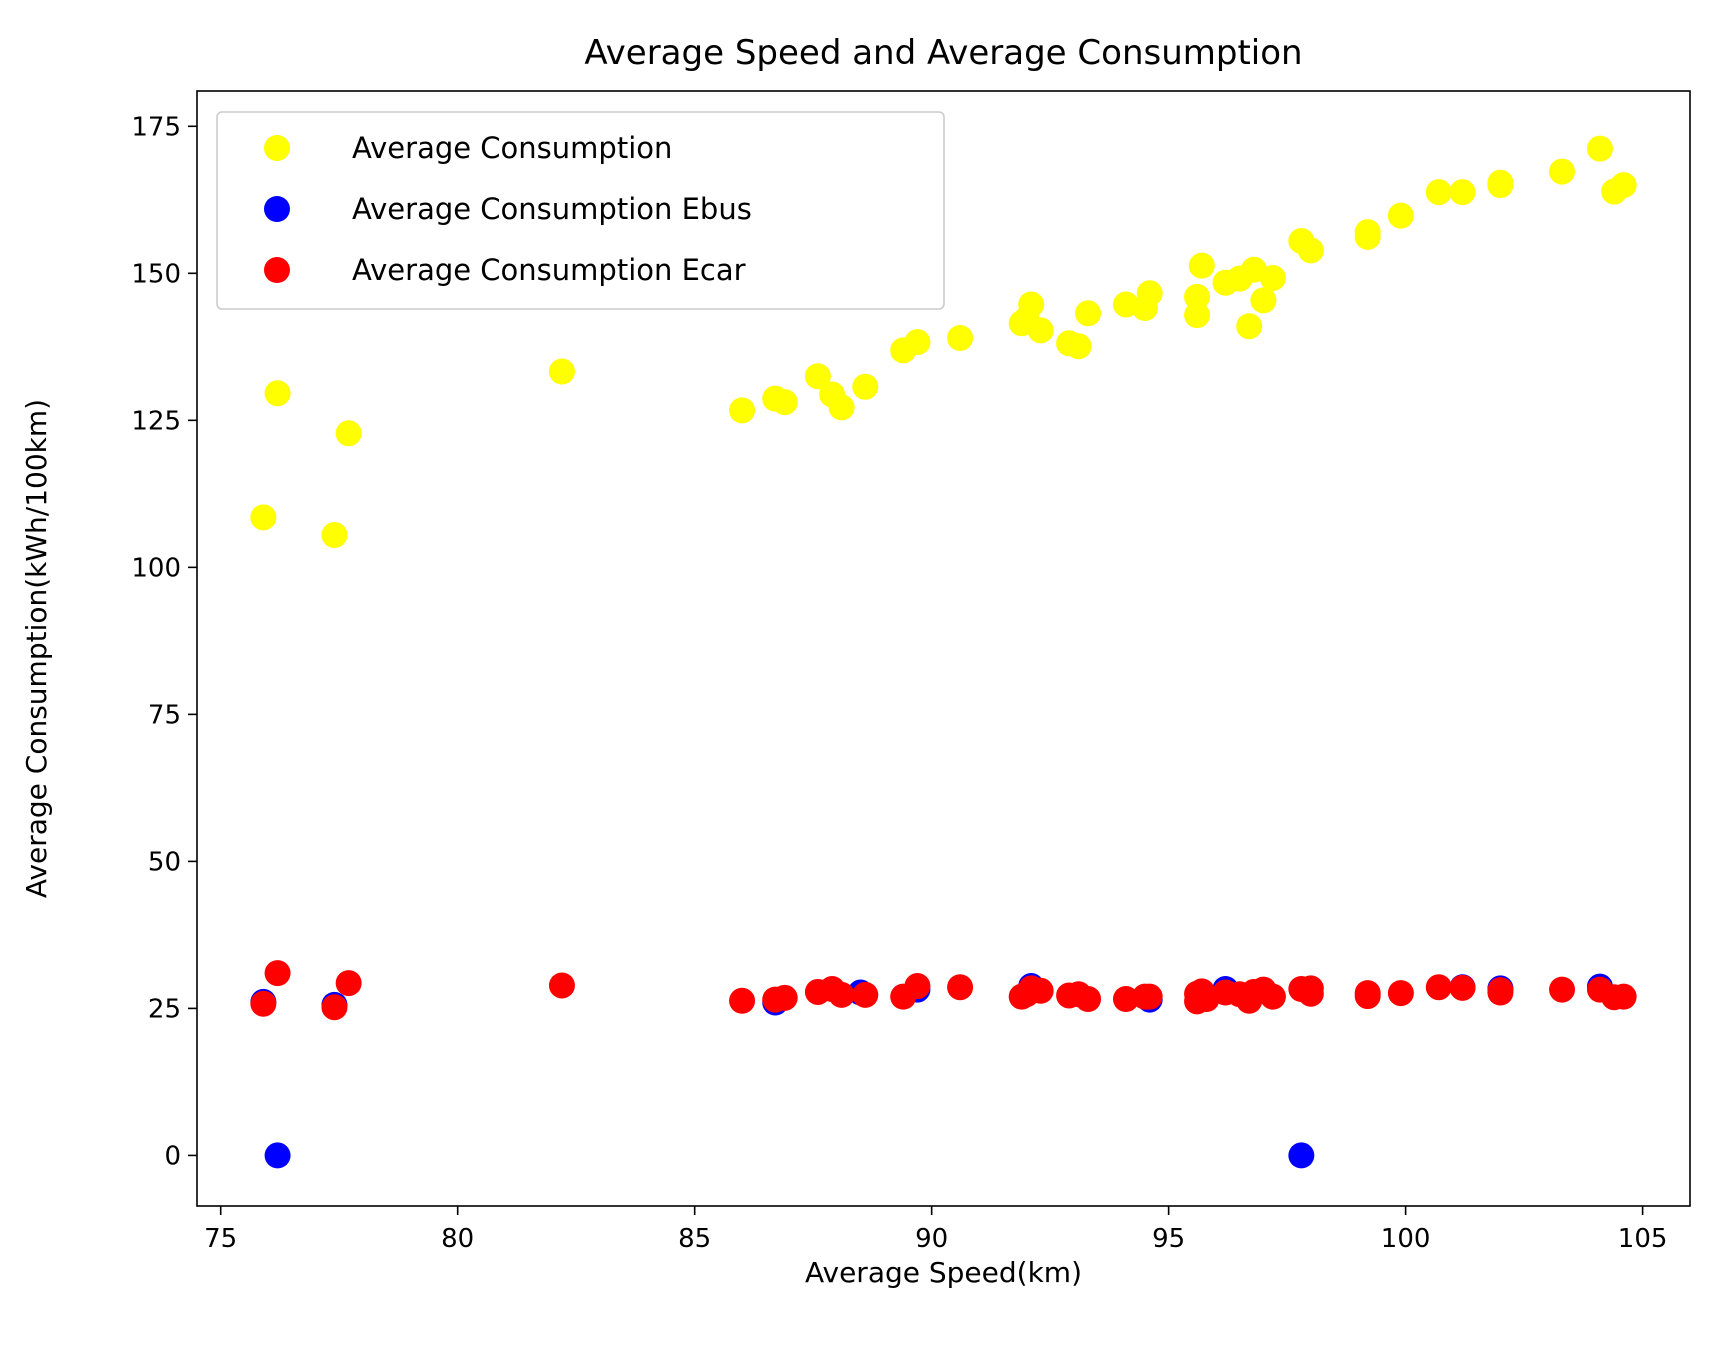 This screenshot has width=1713, height=1357. Describe the element at coordinates (694, 1239) in the screenshot. I see `x-tick-label-2: 85` at that location.